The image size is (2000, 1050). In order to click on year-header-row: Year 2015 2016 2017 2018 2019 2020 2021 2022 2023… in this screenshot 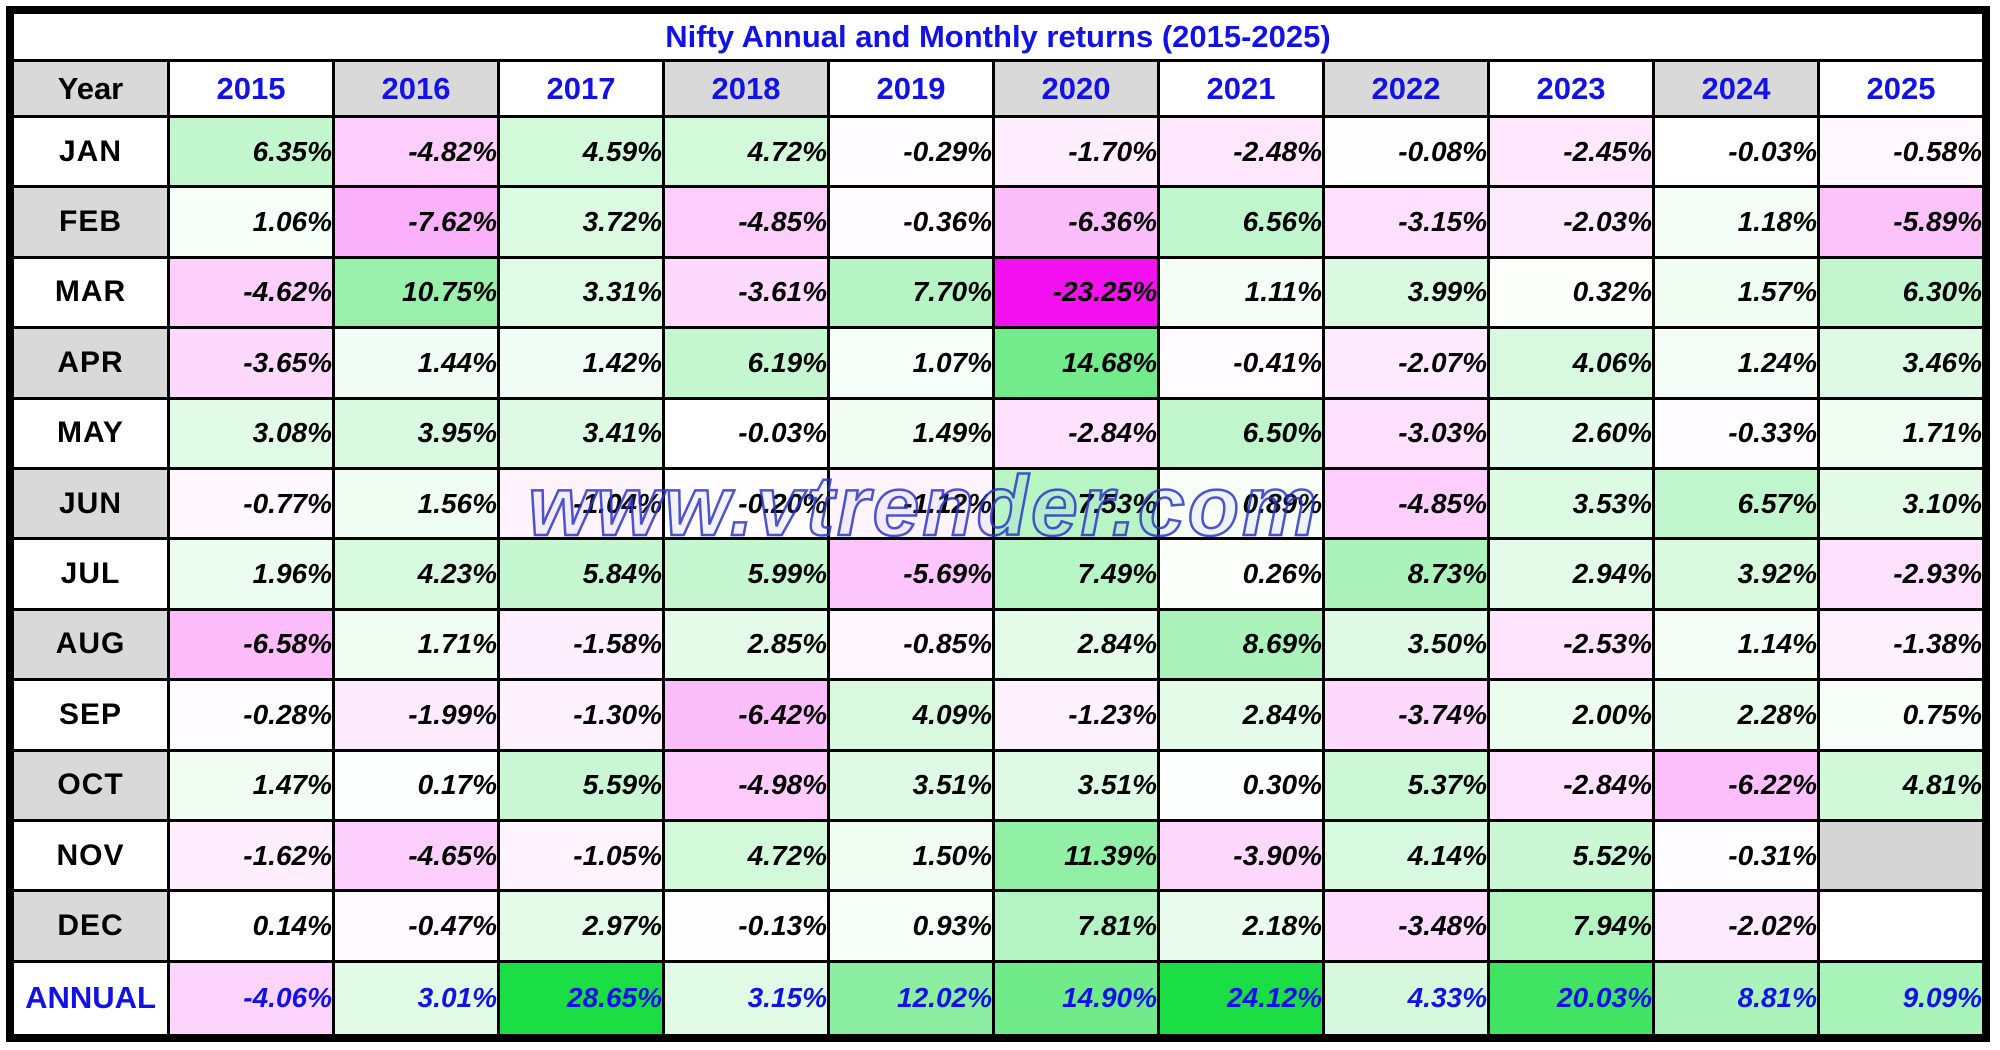, I will do `click(998, 88)`.